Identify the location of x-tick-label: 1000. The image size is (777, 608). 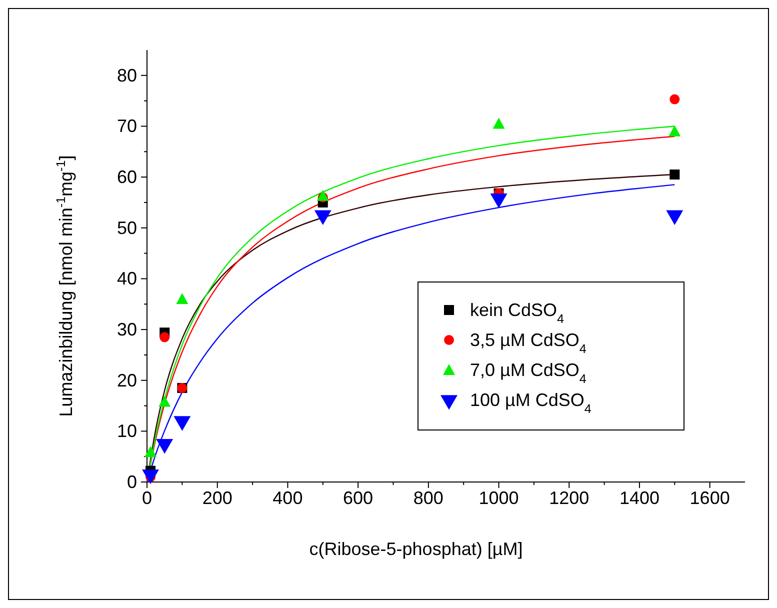
(498, 498).